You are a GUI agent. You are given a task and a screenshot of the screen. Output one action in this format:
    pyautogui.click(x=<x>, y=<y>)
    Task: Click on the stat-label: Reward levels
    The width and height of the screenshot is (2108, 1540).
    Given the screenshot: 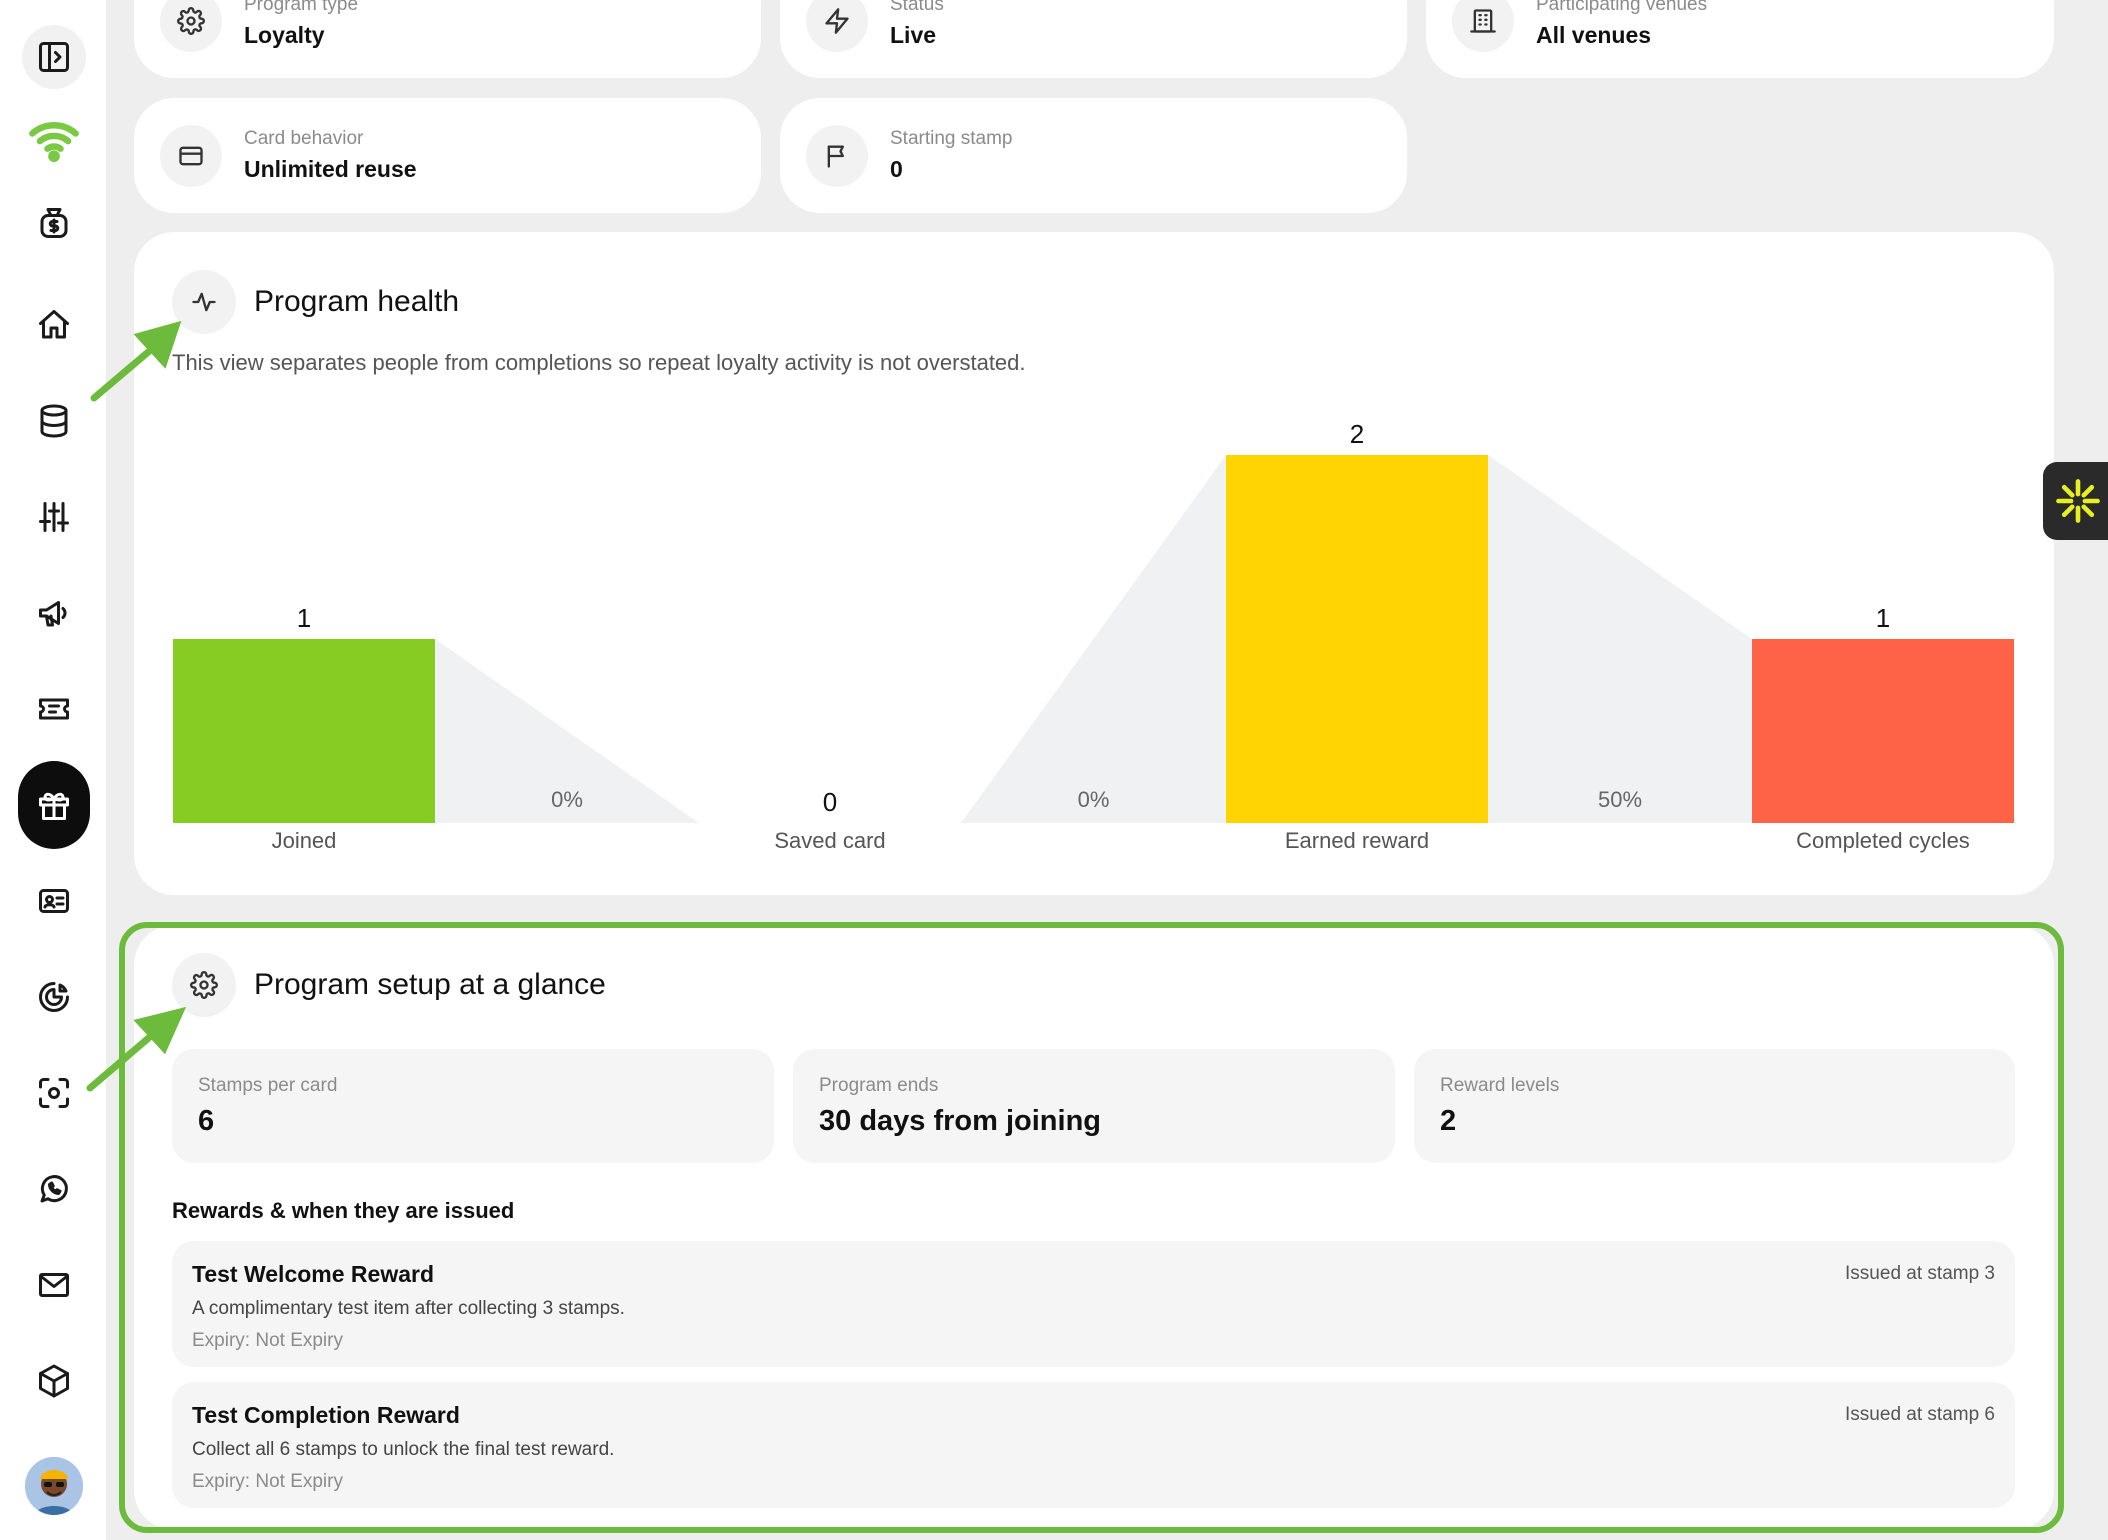 What is the action you would take?
    pyautogui.click(x=1500, y=1085)
    